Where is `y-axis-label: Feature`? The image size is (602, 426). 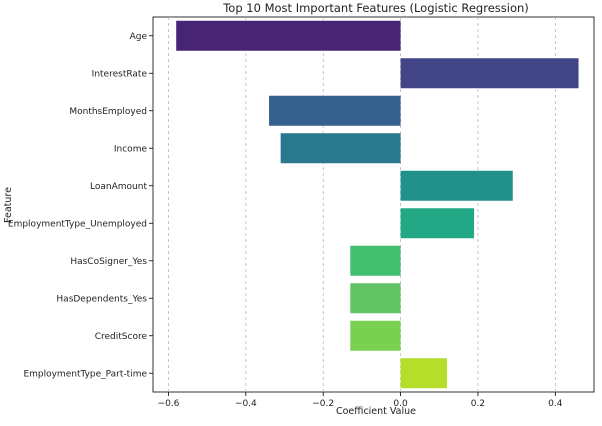 y-axis-label: Feature is located at coordinates (8, 205).